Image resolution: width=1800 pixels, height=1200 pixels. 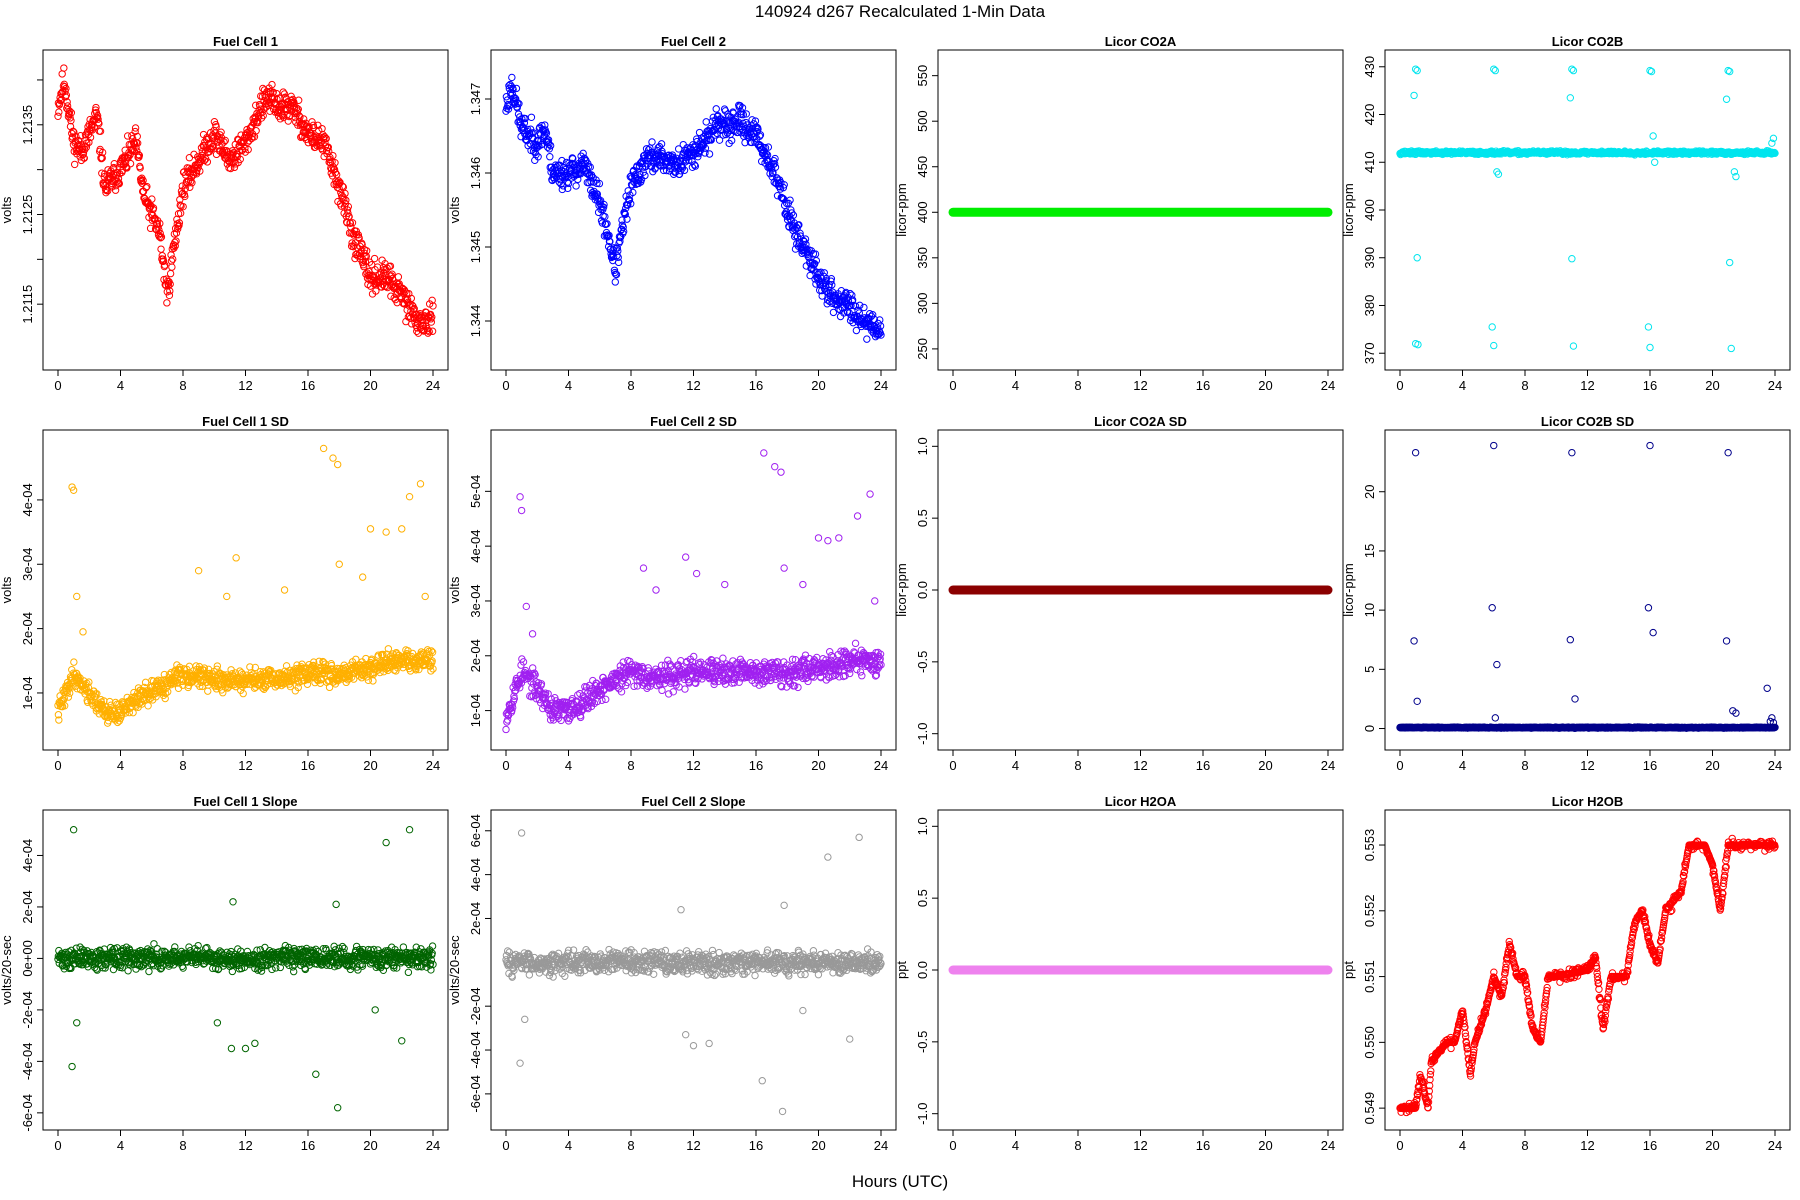 What do you see at coordinates (27, 499) in the screenshot?
I see `y-tick-label: 4e-04` at bounding box center [27, 499].